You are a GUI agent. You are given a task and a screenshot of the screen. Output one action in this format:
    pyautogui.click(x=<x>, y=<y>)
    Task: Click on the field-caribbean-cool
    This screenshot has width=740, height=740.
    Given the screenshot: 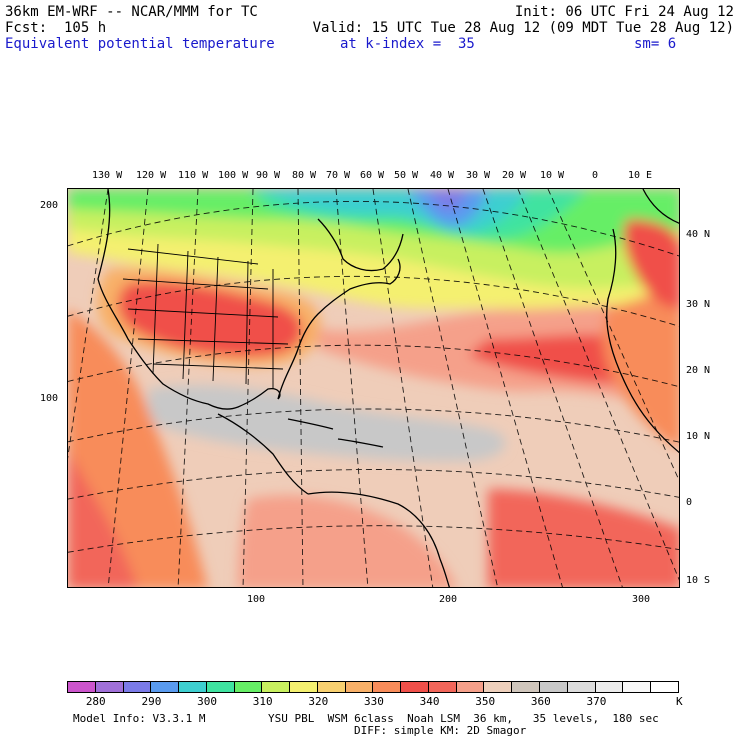 What is the action you would take?
    pyautogui.click(x=327, y=423)
    